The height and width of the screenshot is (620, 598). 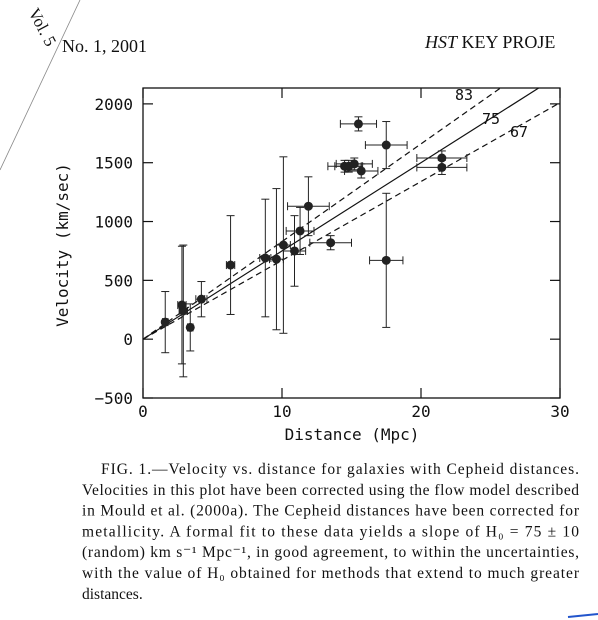 I want to click on journal-rest: KEY PROJE, so click(x=509, y=42).